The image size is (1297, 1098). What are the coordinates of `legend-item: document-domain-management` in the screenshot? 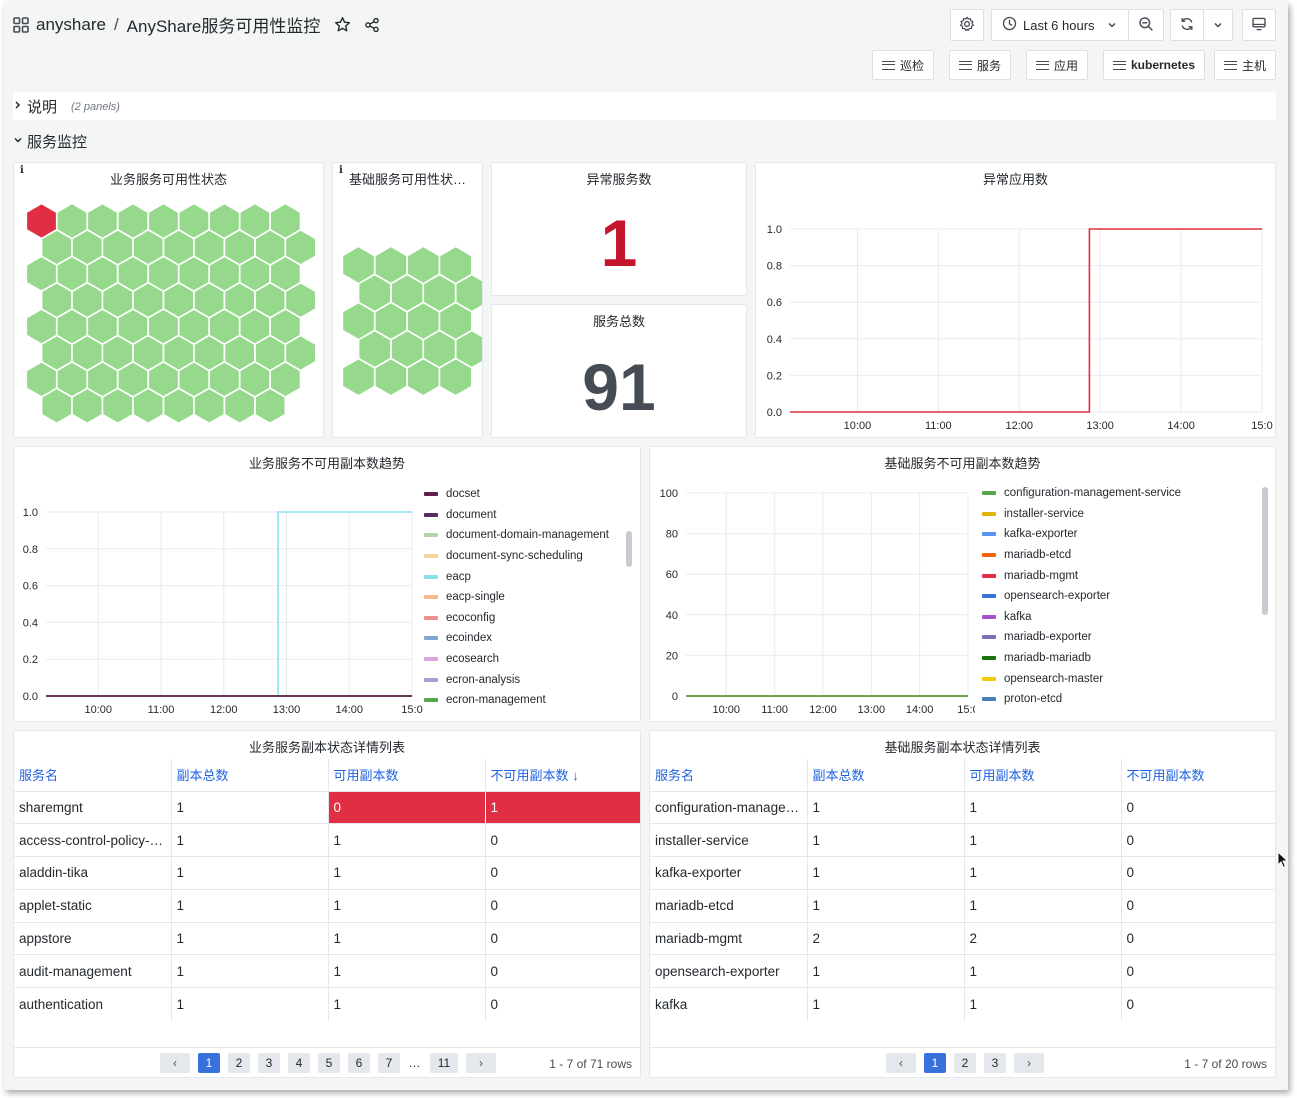 It's located at (516, 535).